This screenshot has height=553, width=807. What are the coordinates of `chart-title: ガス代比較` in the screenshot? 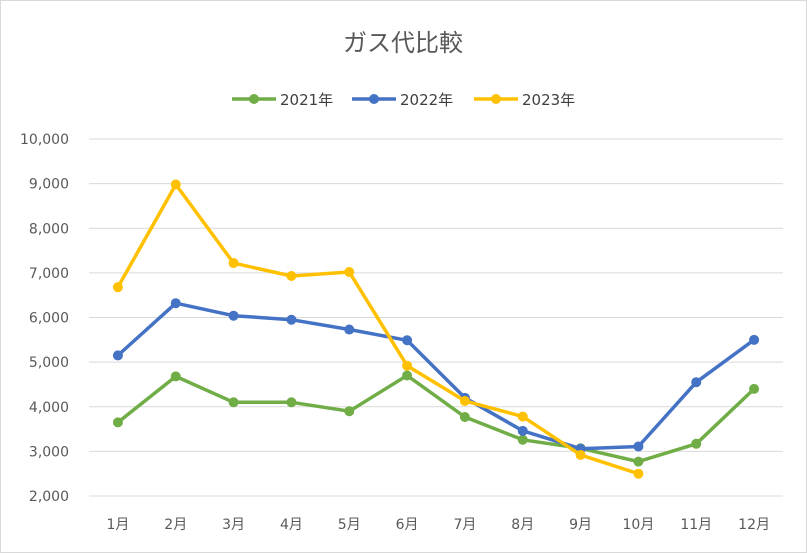 It's located at (403, 43).